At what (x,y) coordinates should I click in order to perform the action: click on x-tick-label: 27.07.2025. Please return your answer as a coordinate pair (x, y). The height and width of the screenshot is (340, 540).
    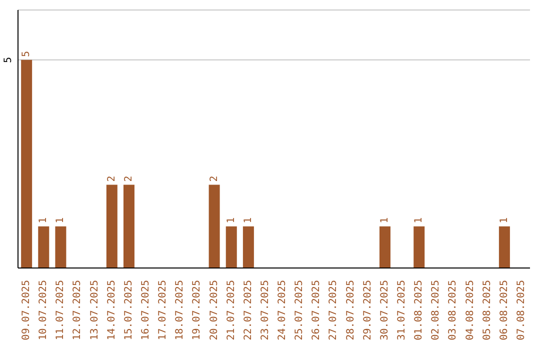
    Looking at the image, I should click on (334, 310).